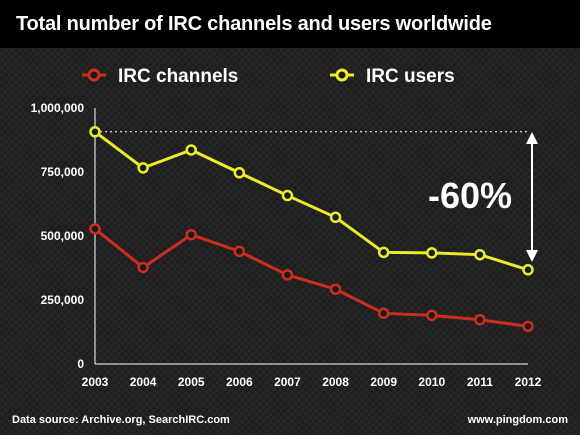 This screenshot has width=580, height=435. What do you see at coordinates (63, 236) in the screenshot?
I see `y-tick-label: 500,000` at bounding box center [63, 236].